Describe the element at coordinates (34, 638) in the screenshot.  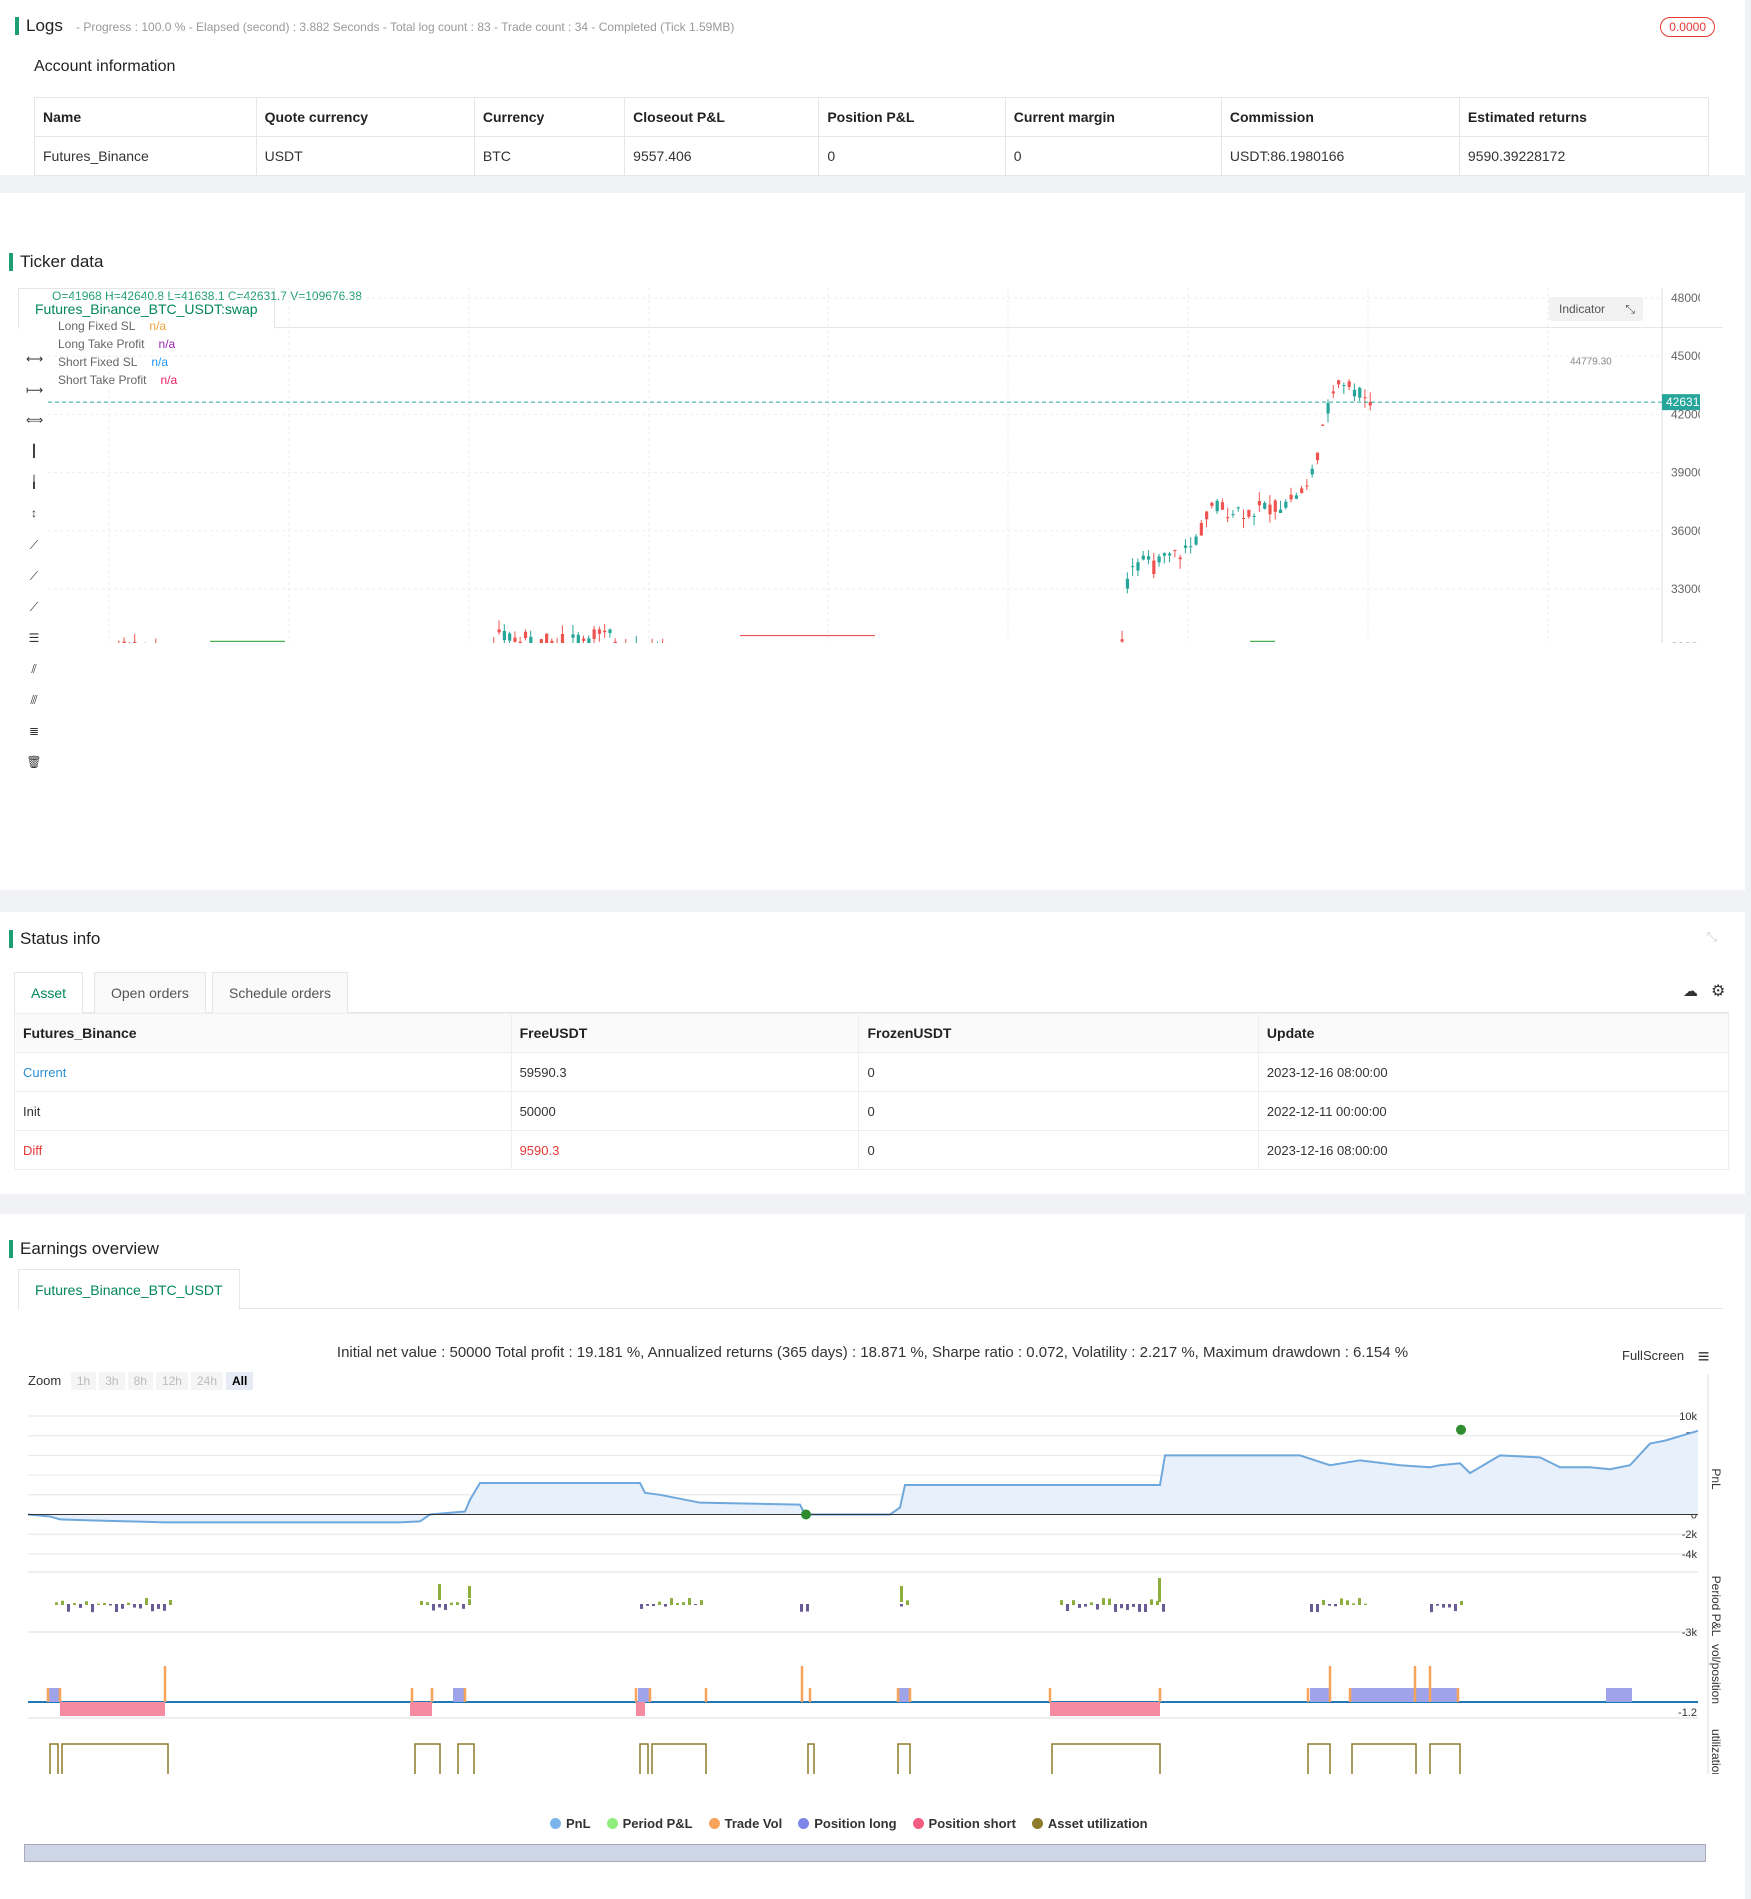
I see `fib-icon: ☰` at that location.